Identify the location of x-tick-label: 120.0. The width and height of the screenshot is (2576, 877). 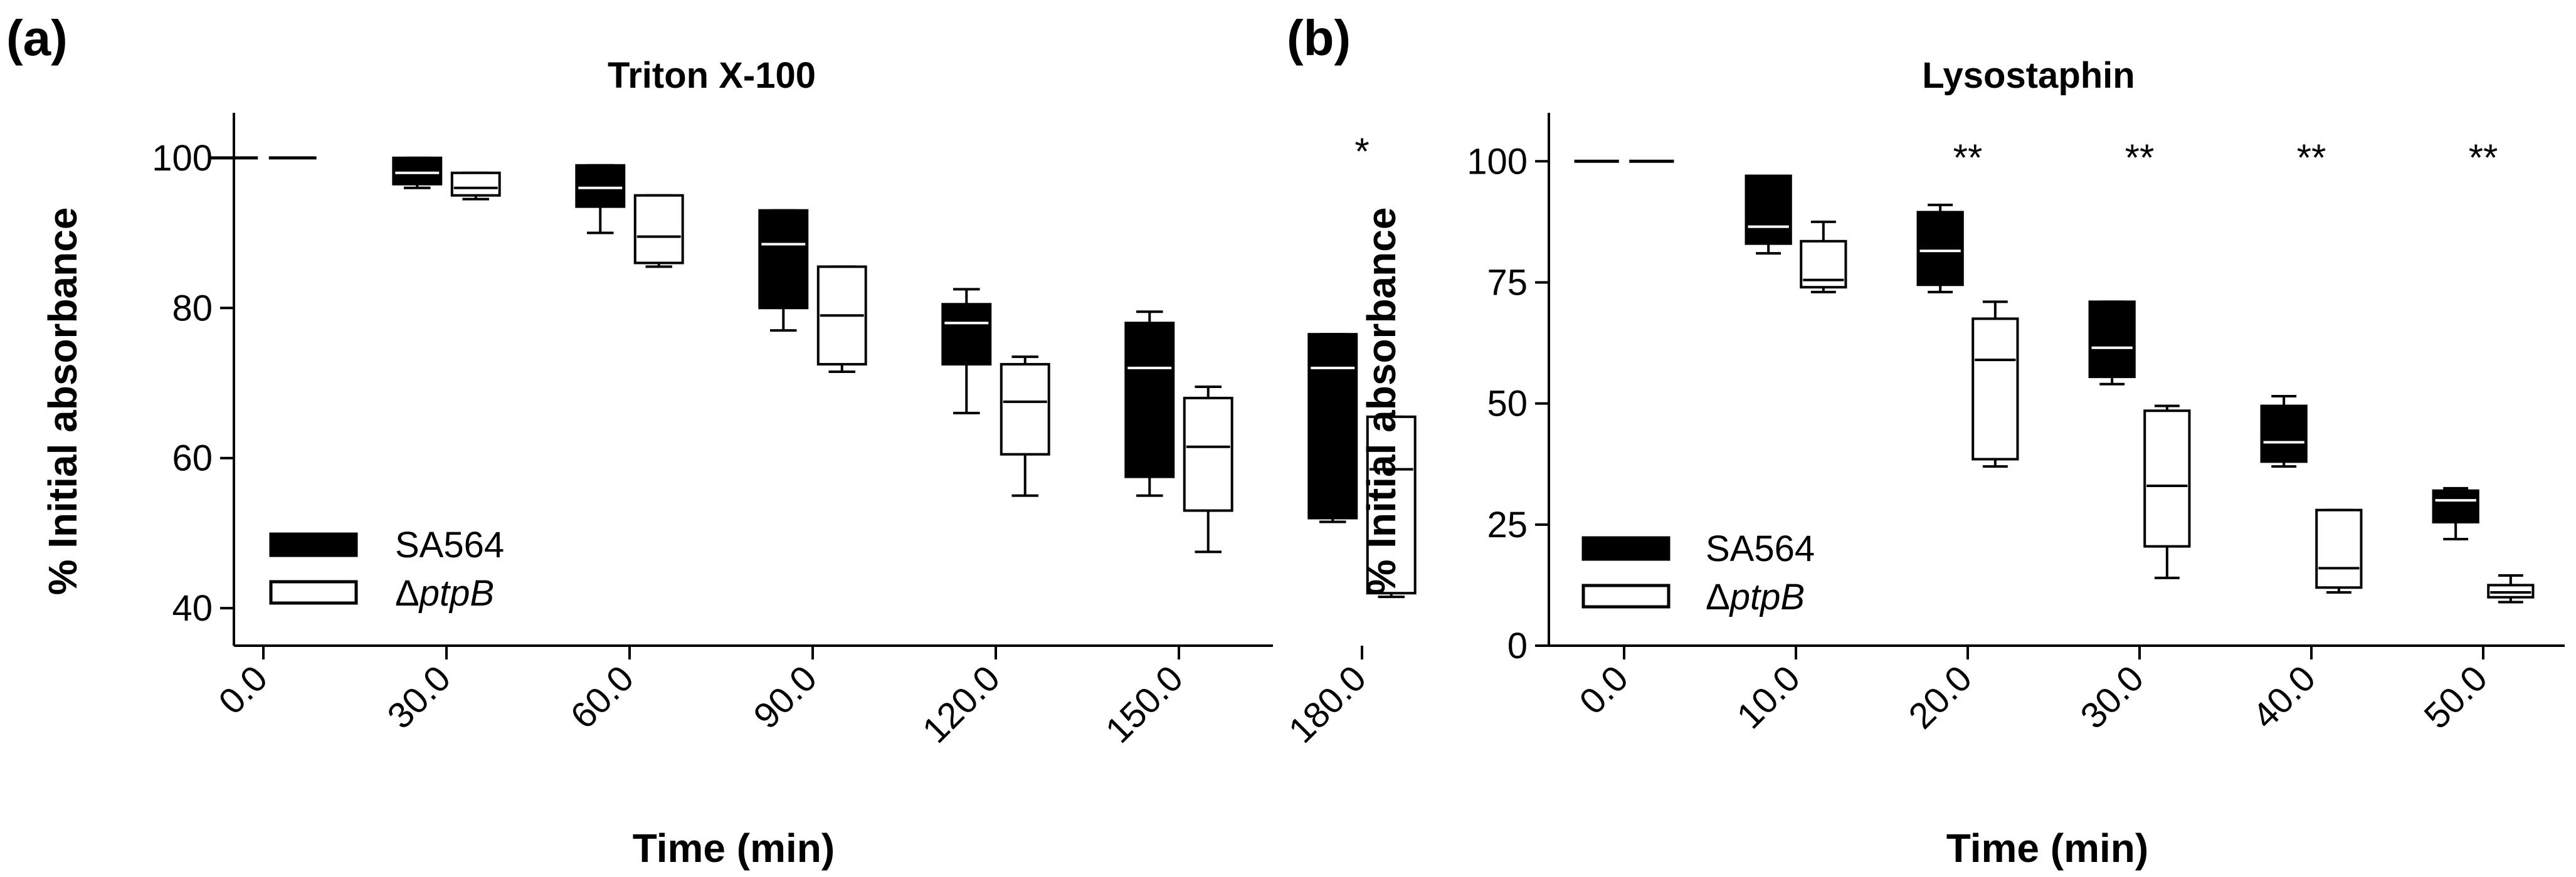
(961, 704).